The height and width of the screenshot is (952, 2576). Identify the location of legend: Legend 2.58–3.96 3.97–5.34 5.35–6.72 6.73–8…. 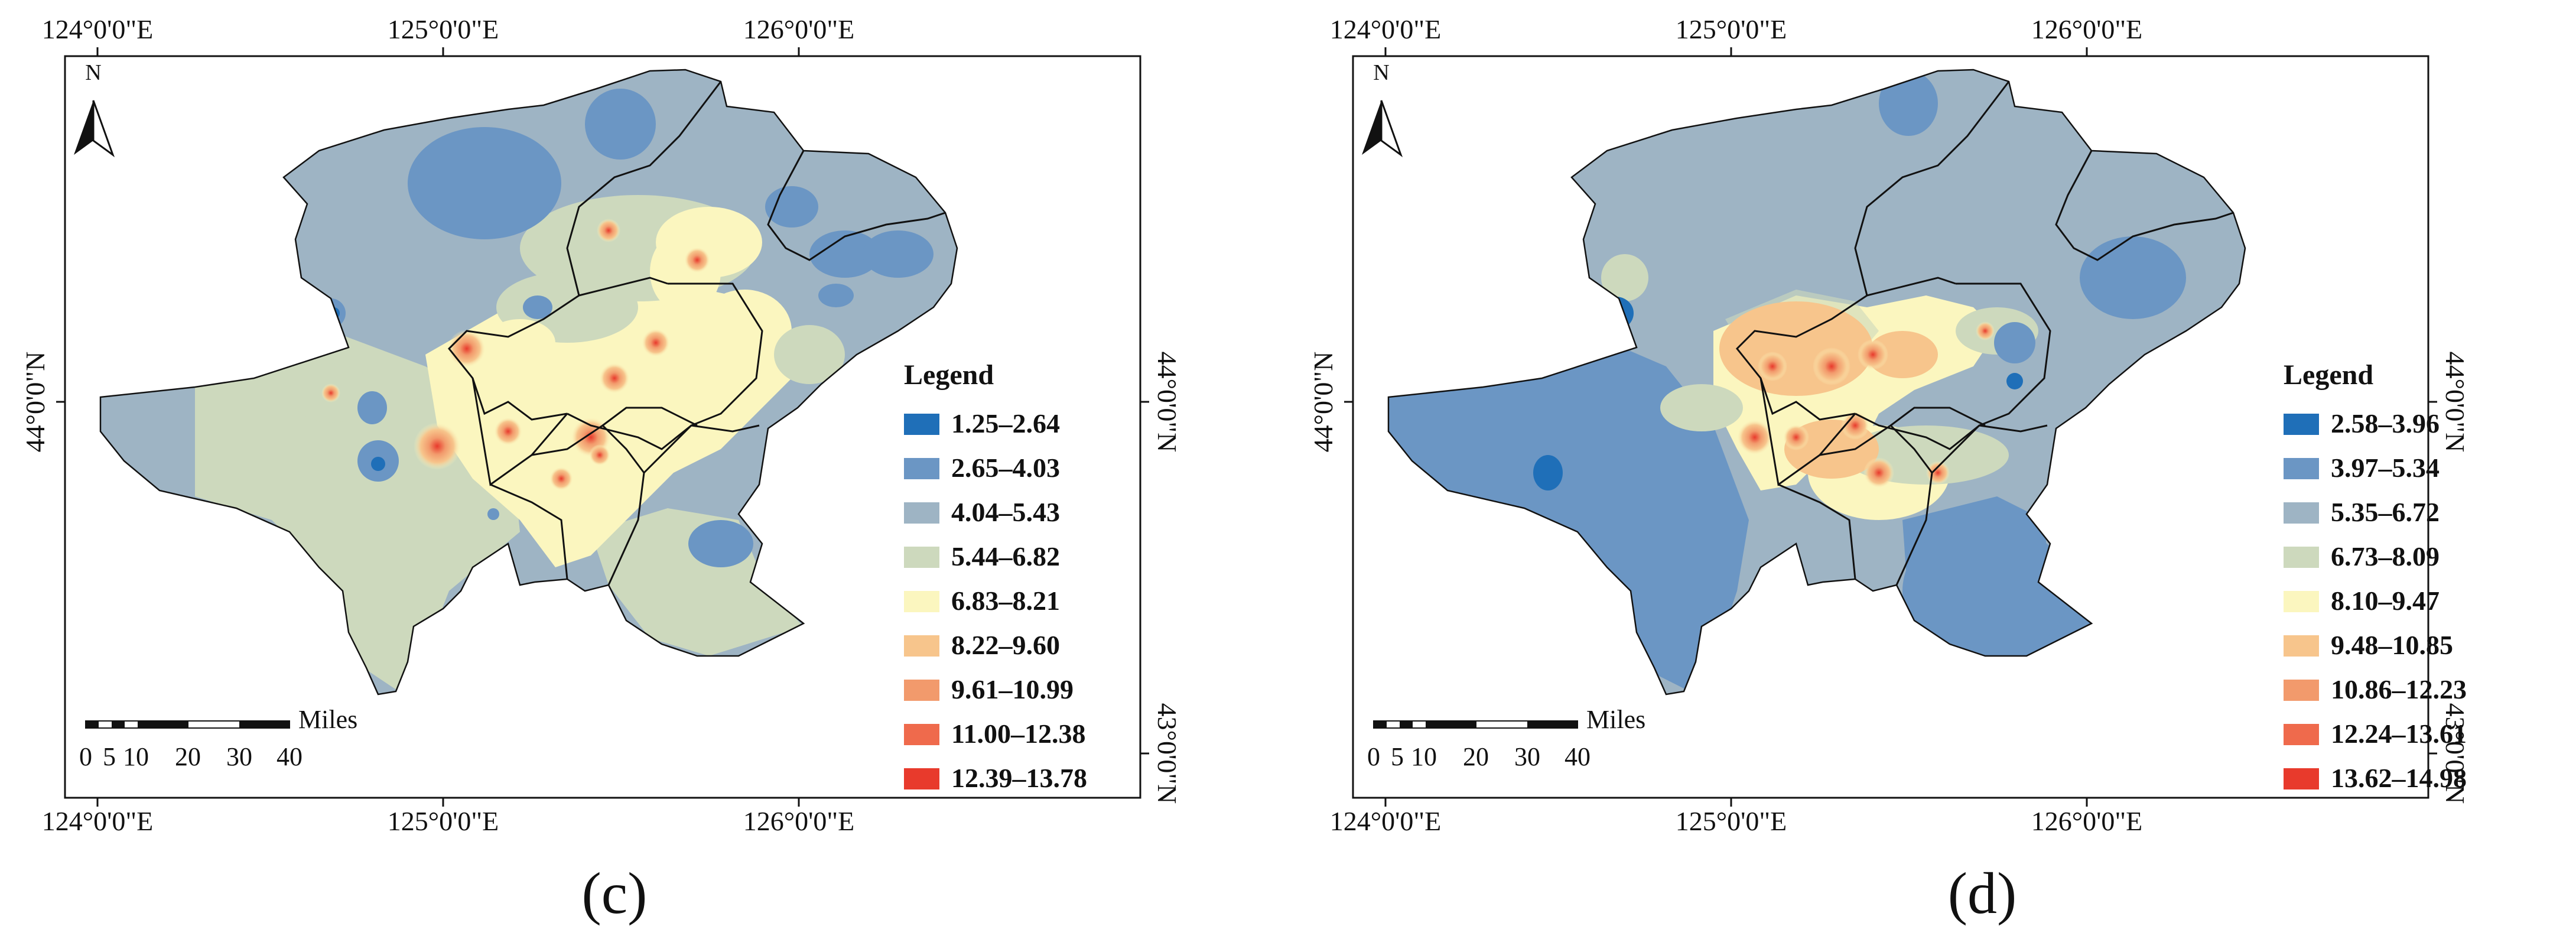
(2375, 576).